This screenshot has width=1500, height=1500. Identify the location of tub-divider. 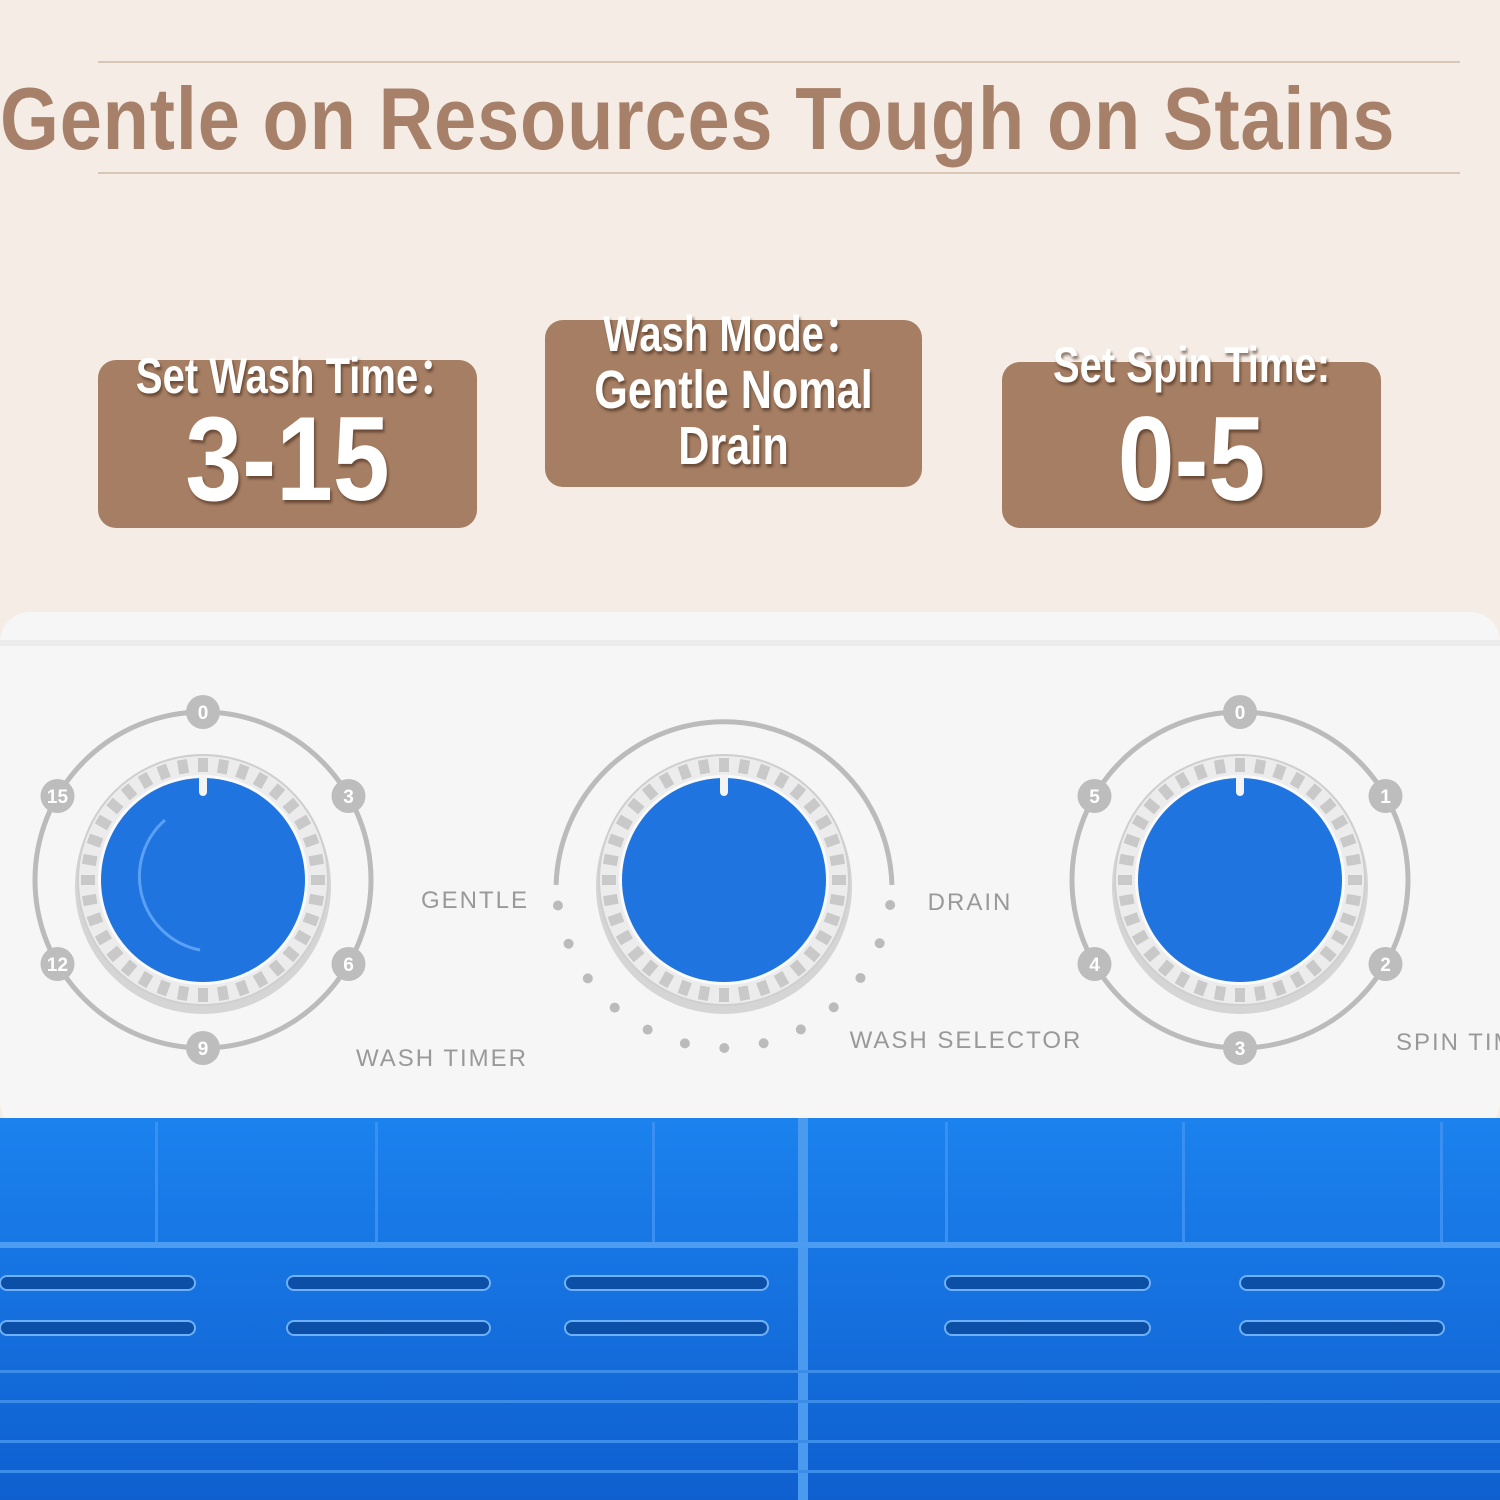
(803, 1309).